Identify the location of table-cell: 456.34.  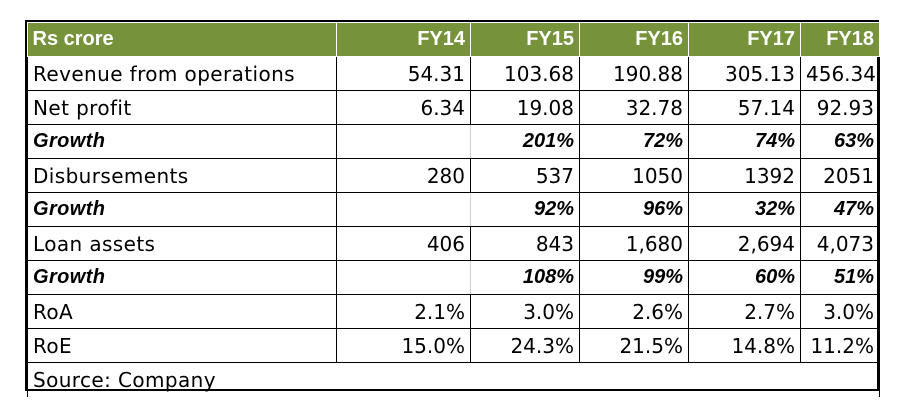
(840, 73).